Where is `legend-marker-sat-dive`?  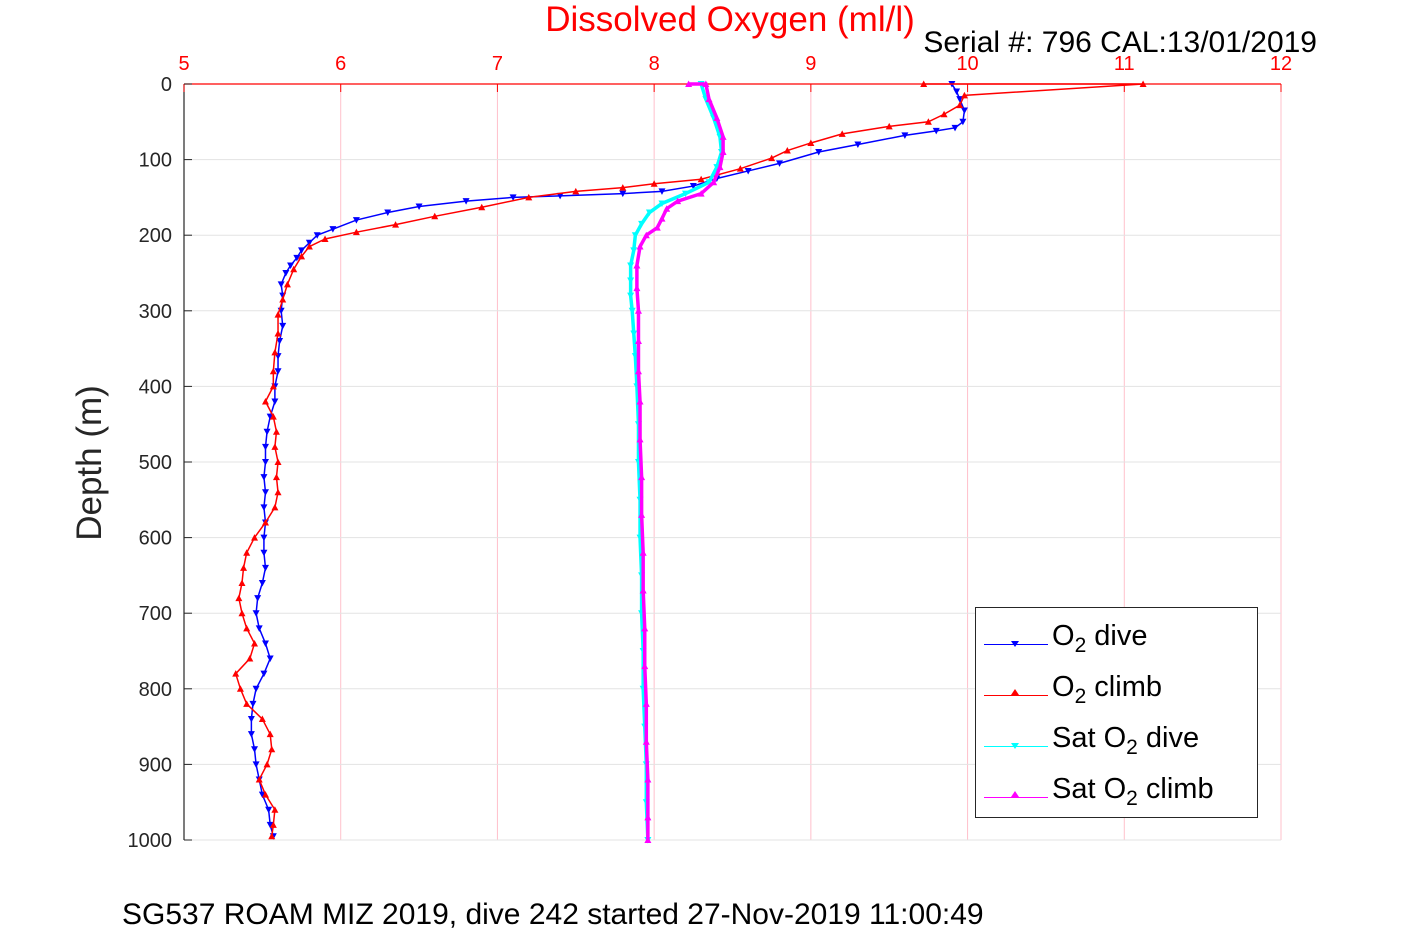 legend-marker-sat-dive is located at coordinates (1015, 746).